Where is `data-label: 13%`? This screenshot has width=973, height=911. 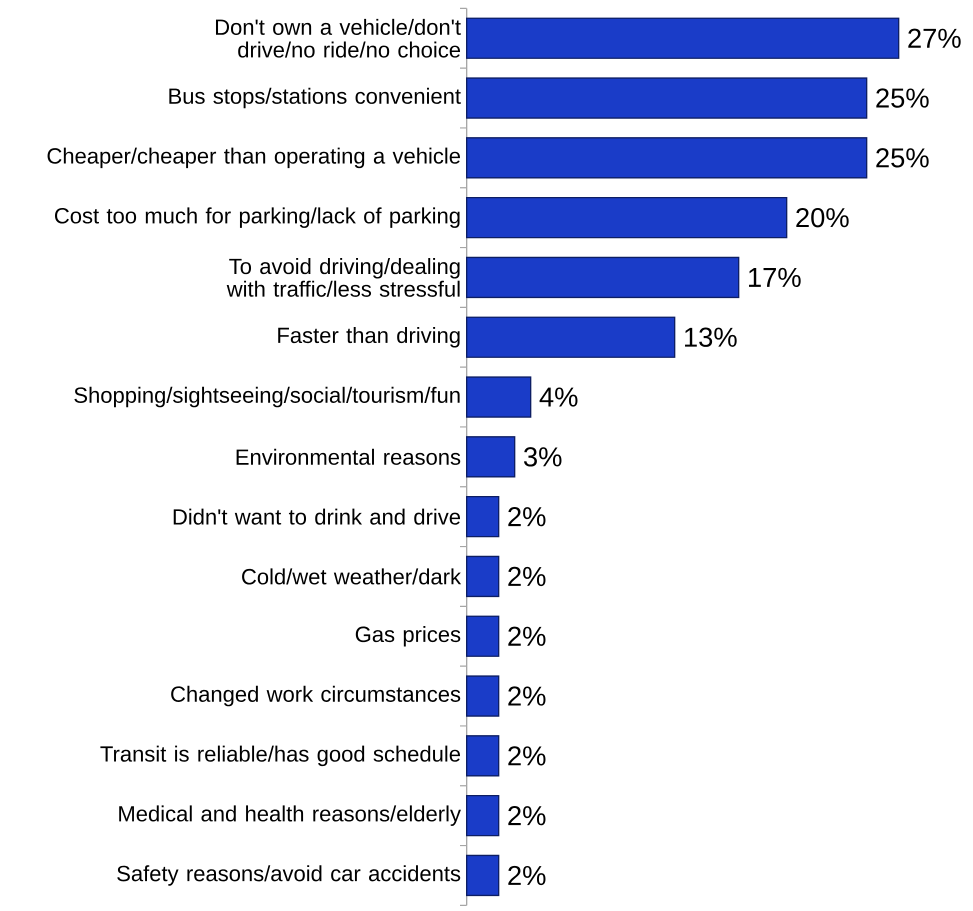
data-label: 13% is located at coordinates (711, 337).